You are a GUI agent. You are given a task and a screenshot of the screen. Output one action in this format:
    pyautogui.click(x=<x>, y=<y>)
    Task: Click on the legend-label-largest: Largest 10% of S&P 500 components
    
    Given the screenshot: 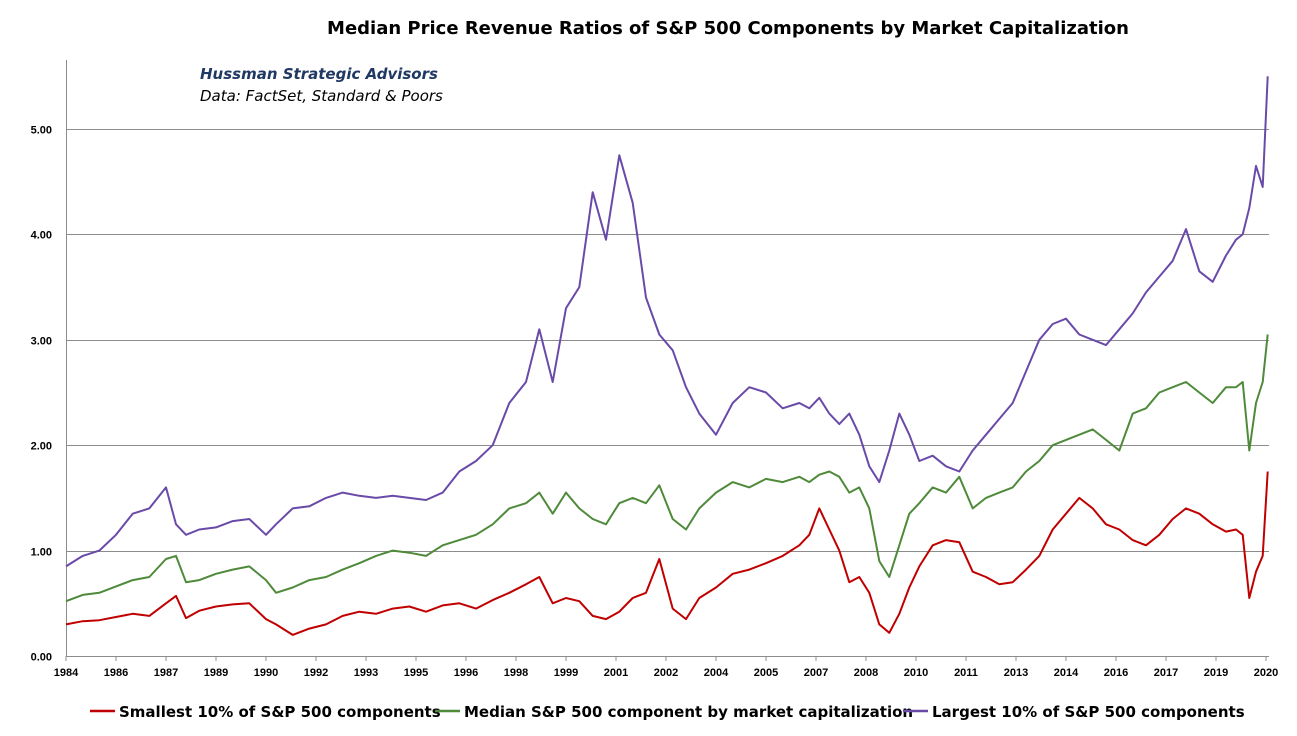 What is the action you would take?
    pyautogui.click(x=1088, y=712)
    